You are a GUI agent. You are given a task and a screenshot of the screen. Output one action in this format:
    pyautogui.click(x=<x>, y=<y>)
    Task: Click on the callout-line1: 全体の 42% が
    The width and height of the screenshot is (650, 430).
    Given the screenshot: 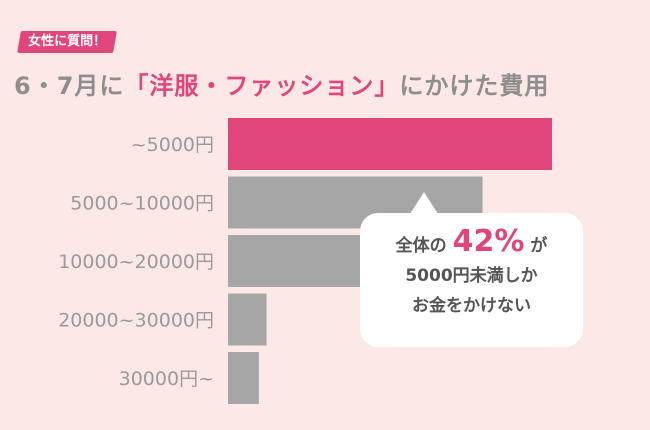 What is the action you would take?
    pyautogui.click(x=471, y=244)
    